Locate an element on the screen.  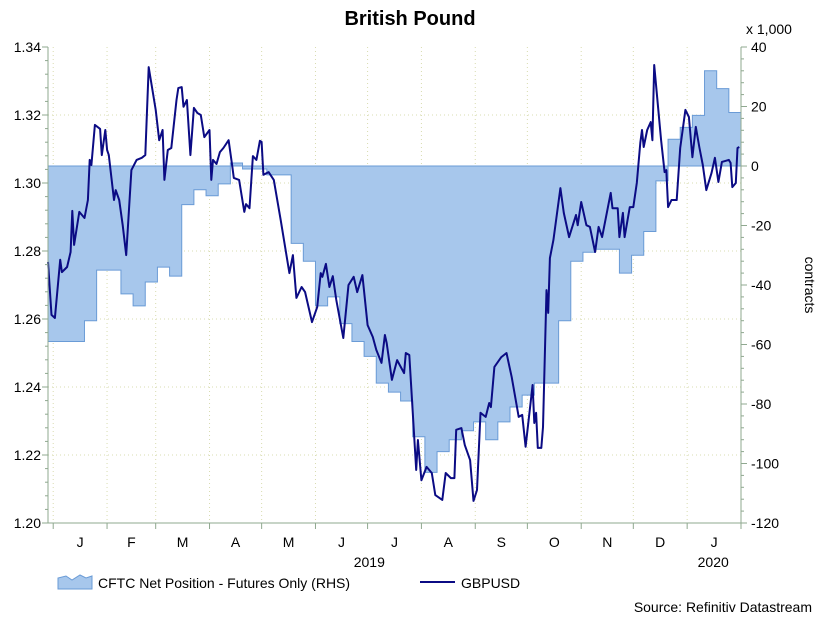
right-tick-label: -60 is located at coordinates (761, 345).